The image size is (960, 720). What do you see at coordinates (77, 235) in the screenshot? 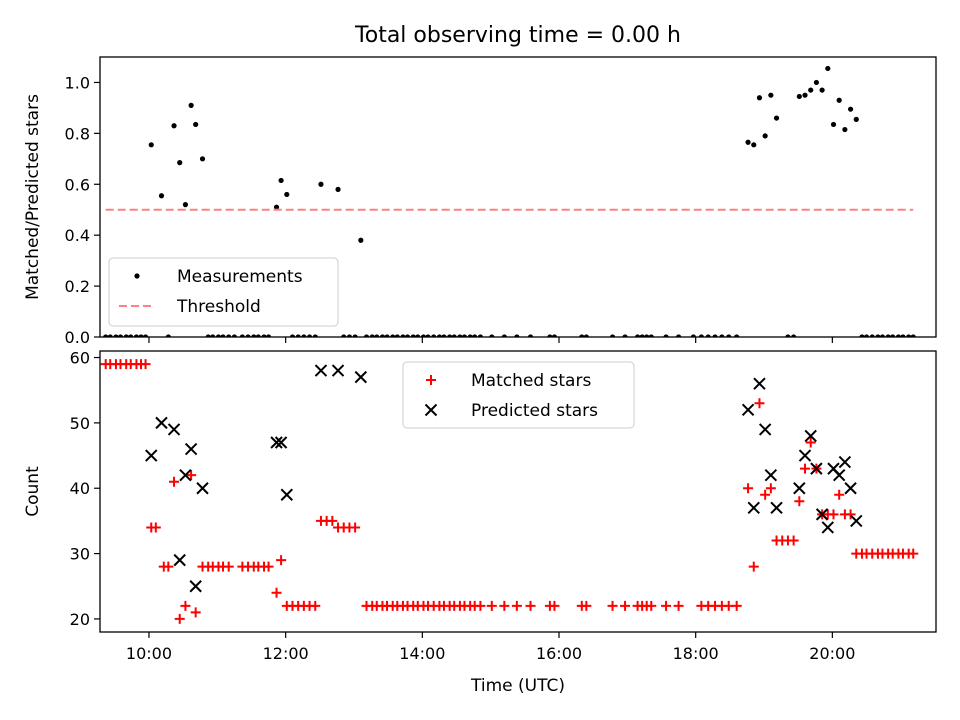
I see `y-tick-label: 0.4` at bounding box center [77, 235].